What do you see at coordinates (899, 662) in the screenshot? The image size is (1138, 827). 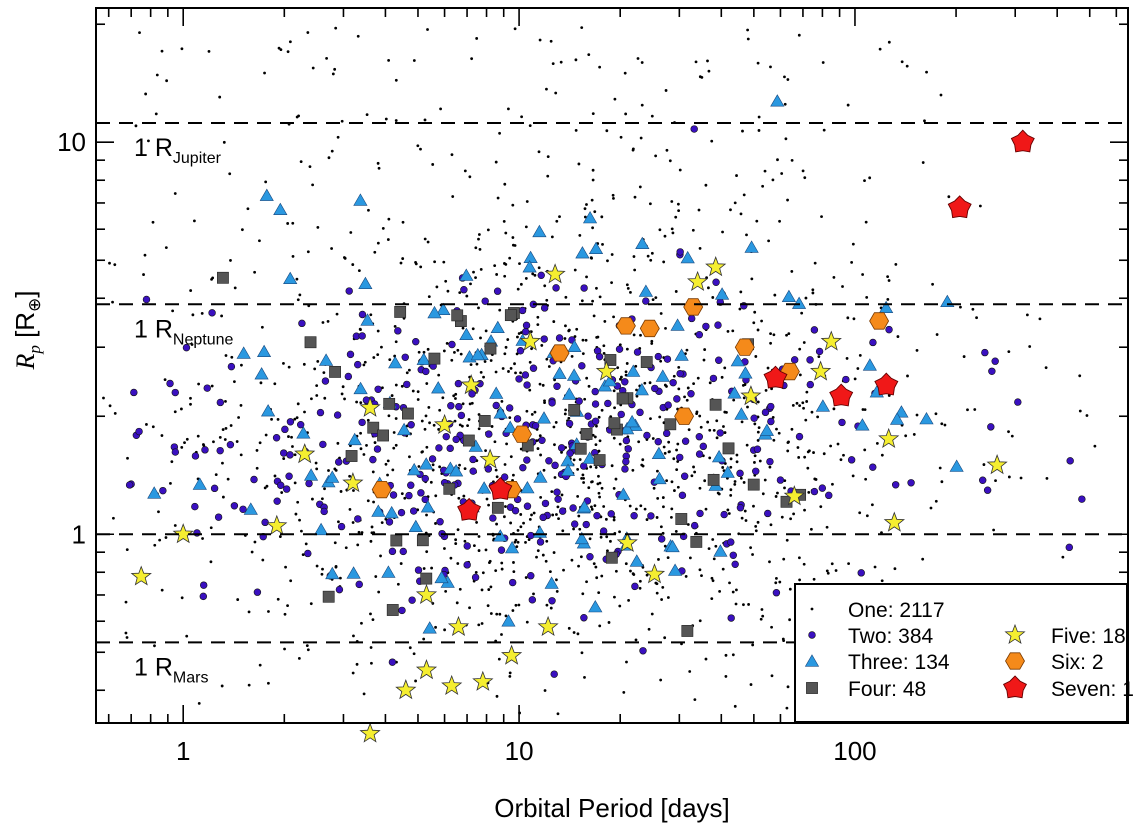 I see `legend-label-three: Three: 134` at bounding box center [899, 662].